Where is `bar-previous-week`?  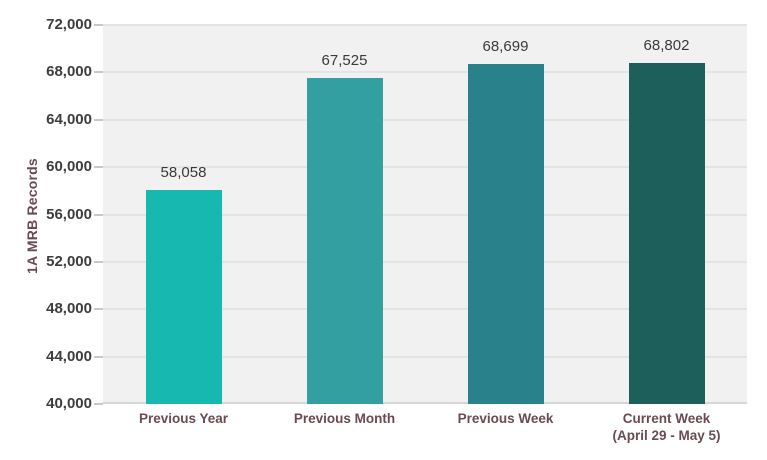 bar-previous-week is located at coordinates (505, 234).